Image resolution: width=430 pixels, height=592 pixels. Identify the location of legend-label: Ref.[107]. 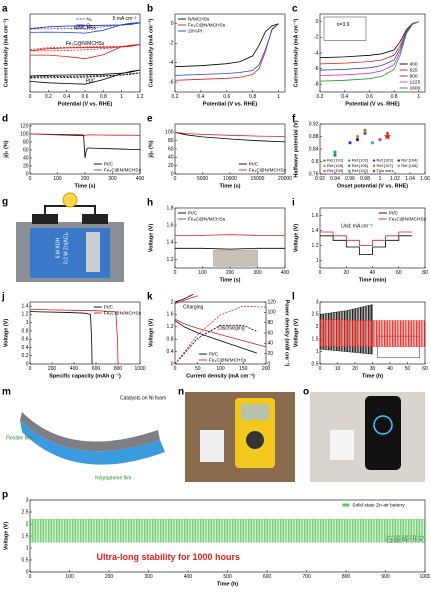
(385, 165).